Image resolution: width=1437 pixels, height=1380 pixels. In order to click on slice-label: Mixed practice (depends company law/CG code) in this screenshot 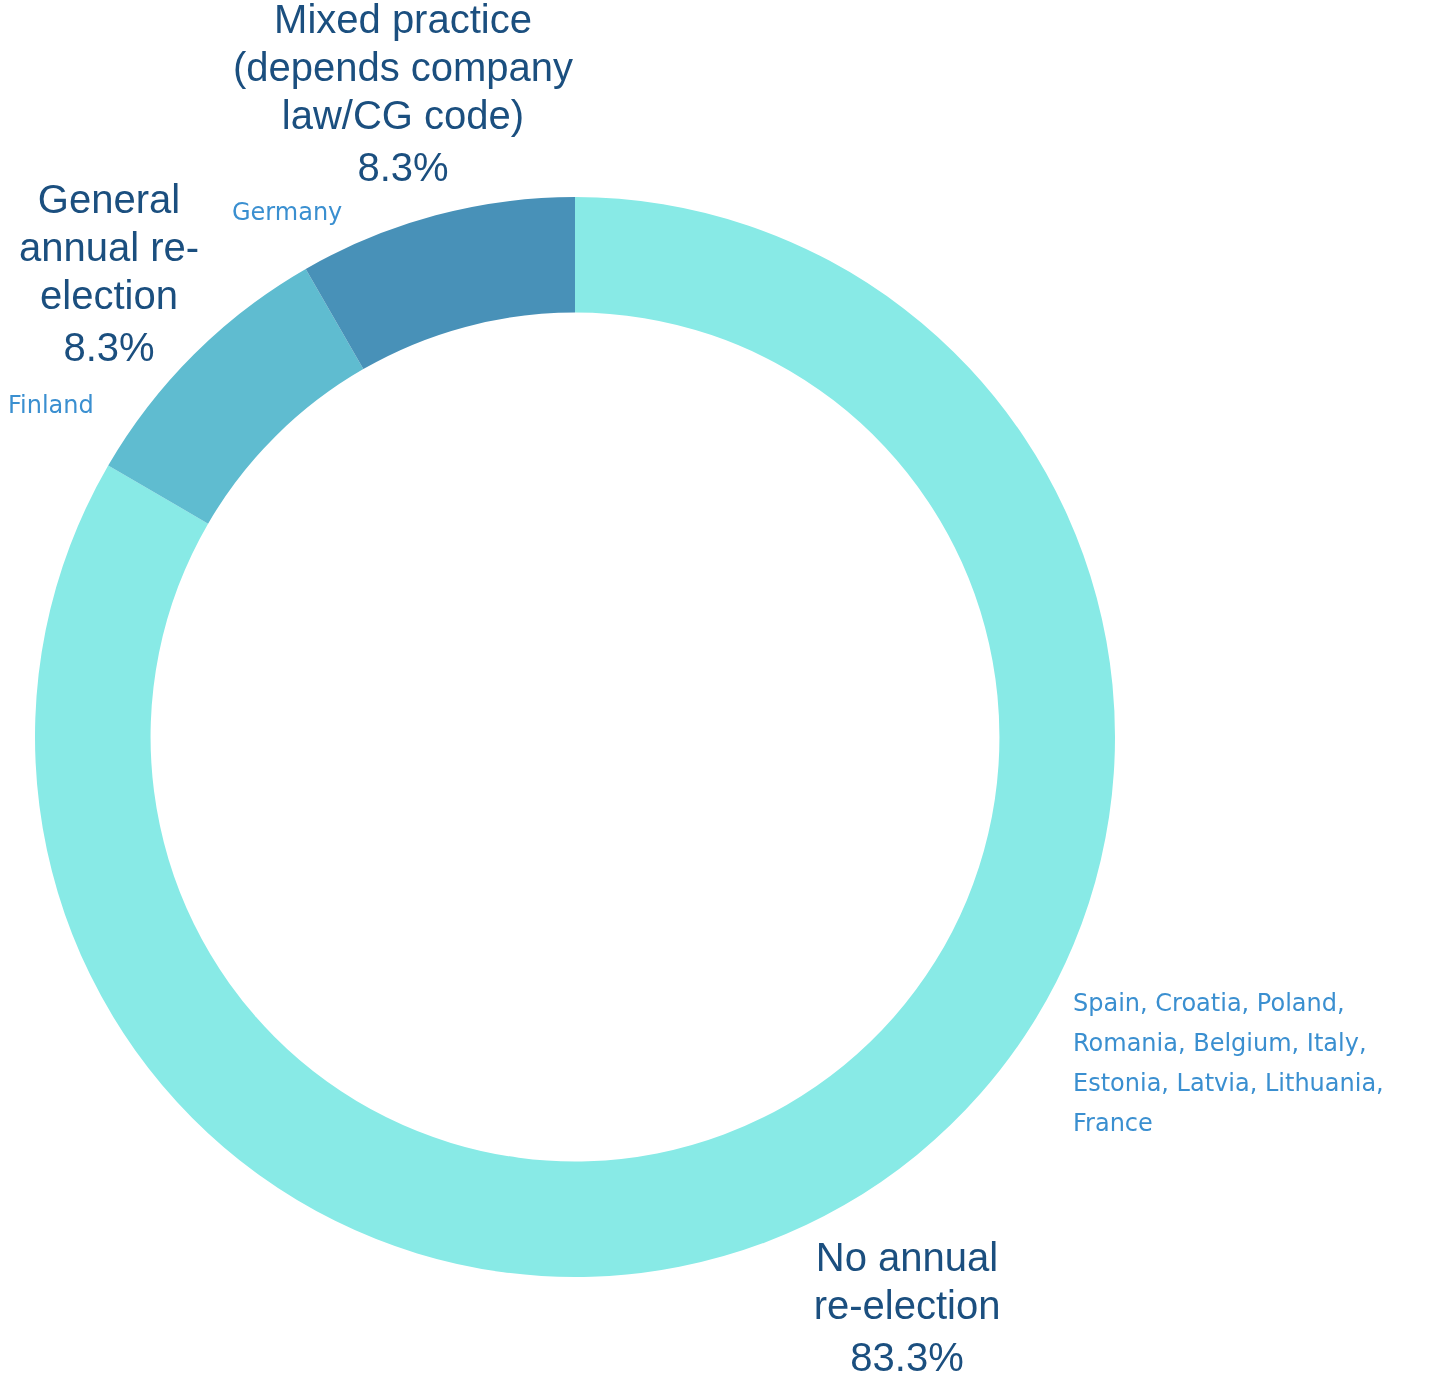, I will do `click(403, 69)`.